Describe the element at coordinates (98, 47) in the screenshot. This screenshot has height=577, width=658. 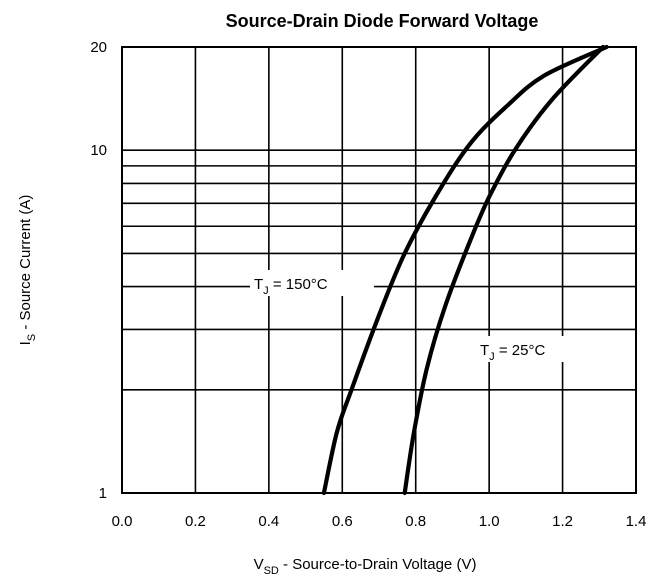
I see `y-tick-label: 20` at that location.